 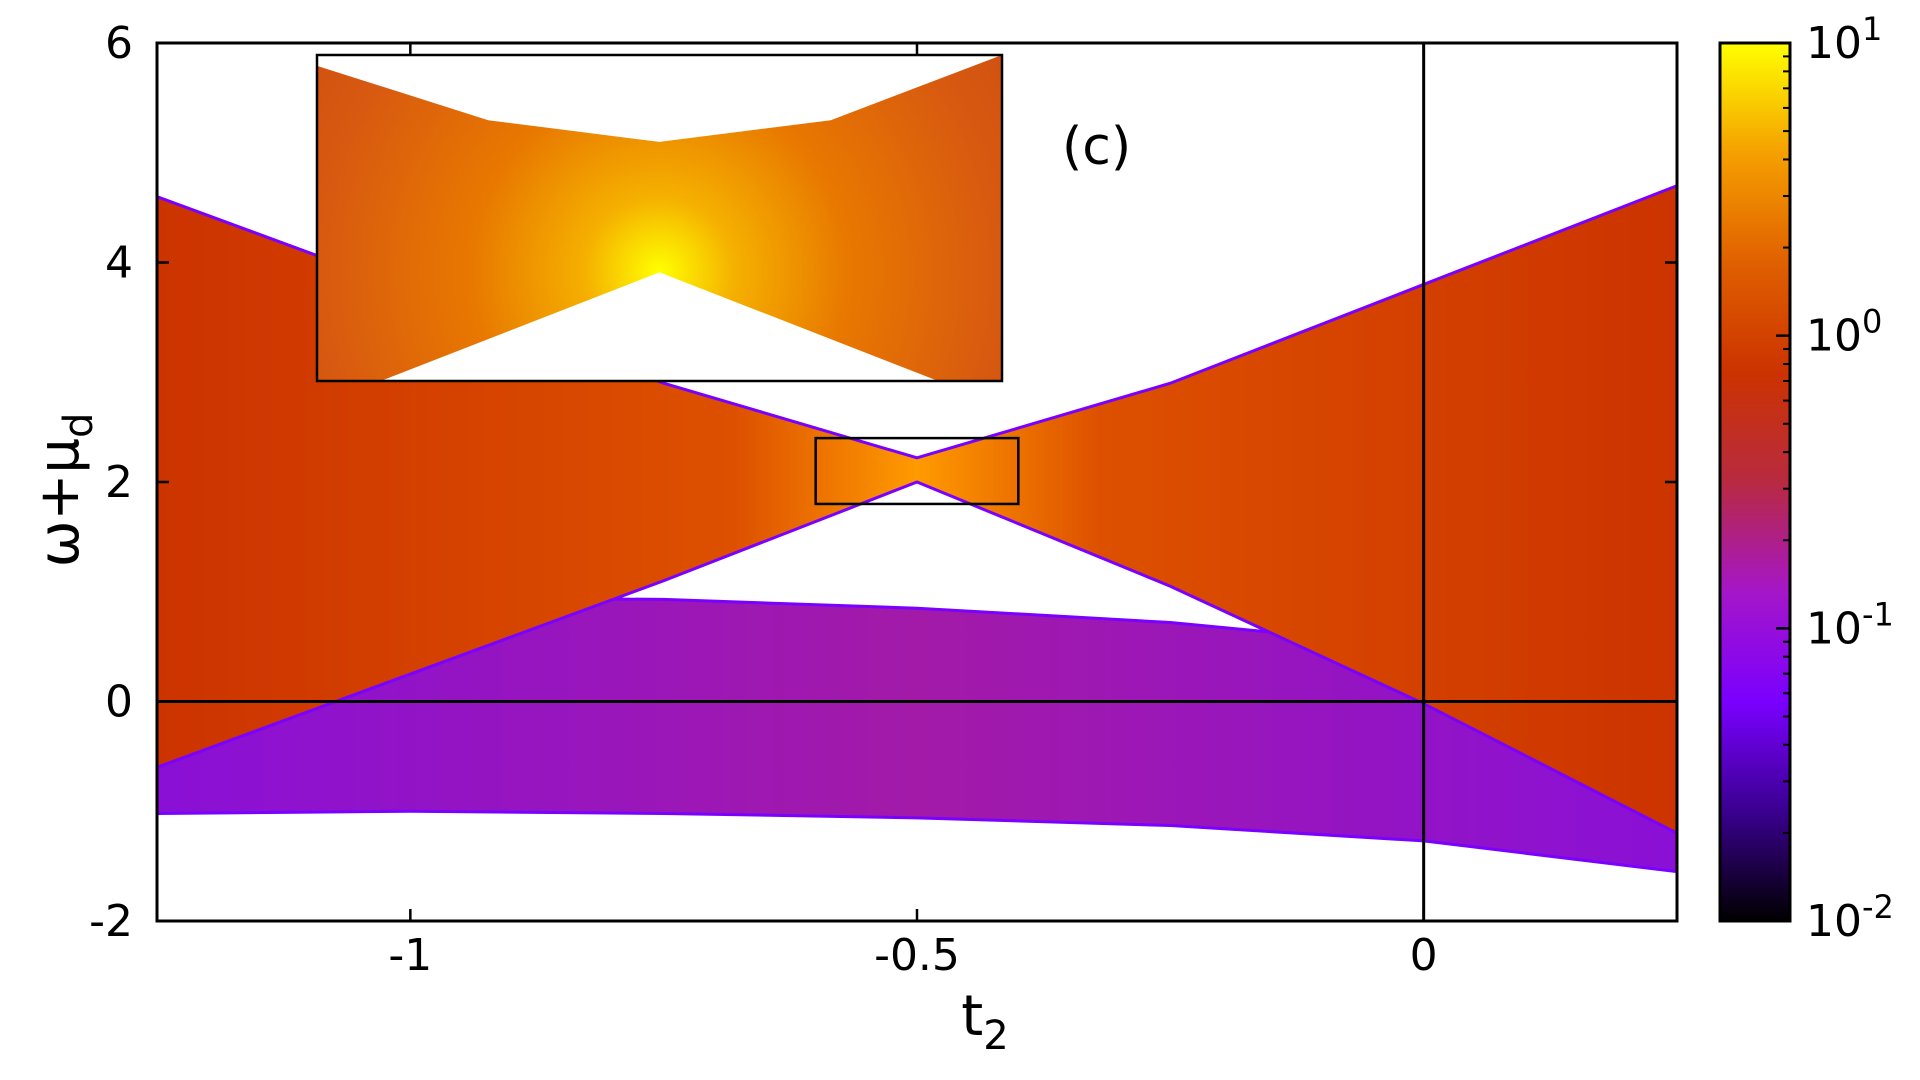 What do you see at coordinates (1844, 332) in the screenshot?
I see `colorbar-tick-label: 10⁰` at bounding box center [1844, 332].